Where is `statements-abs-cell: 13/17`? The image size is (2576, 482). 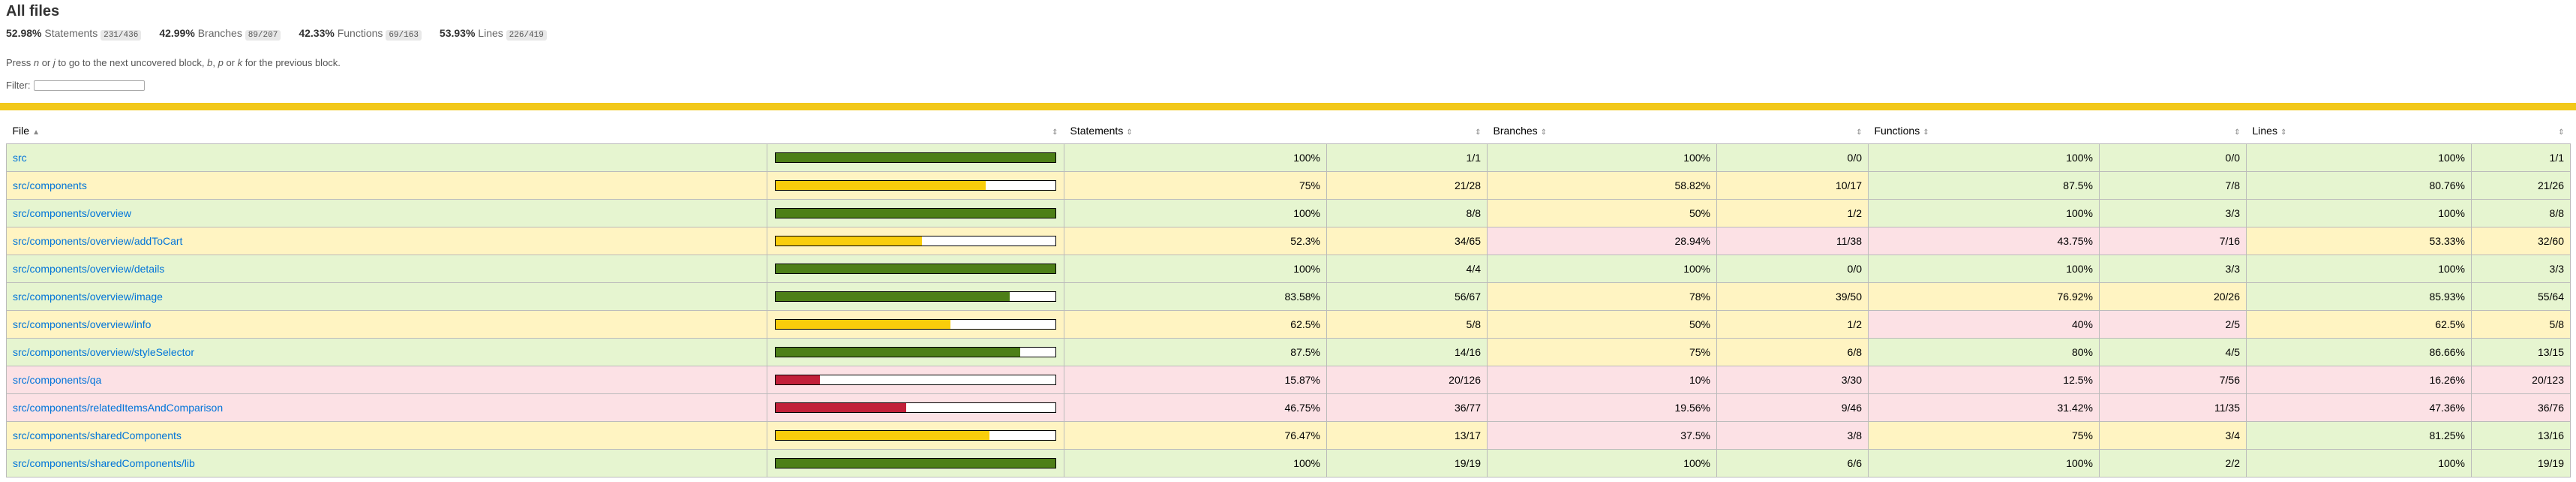 statements-abs-cell: 13/17 is located at coordinates (1407, 435).